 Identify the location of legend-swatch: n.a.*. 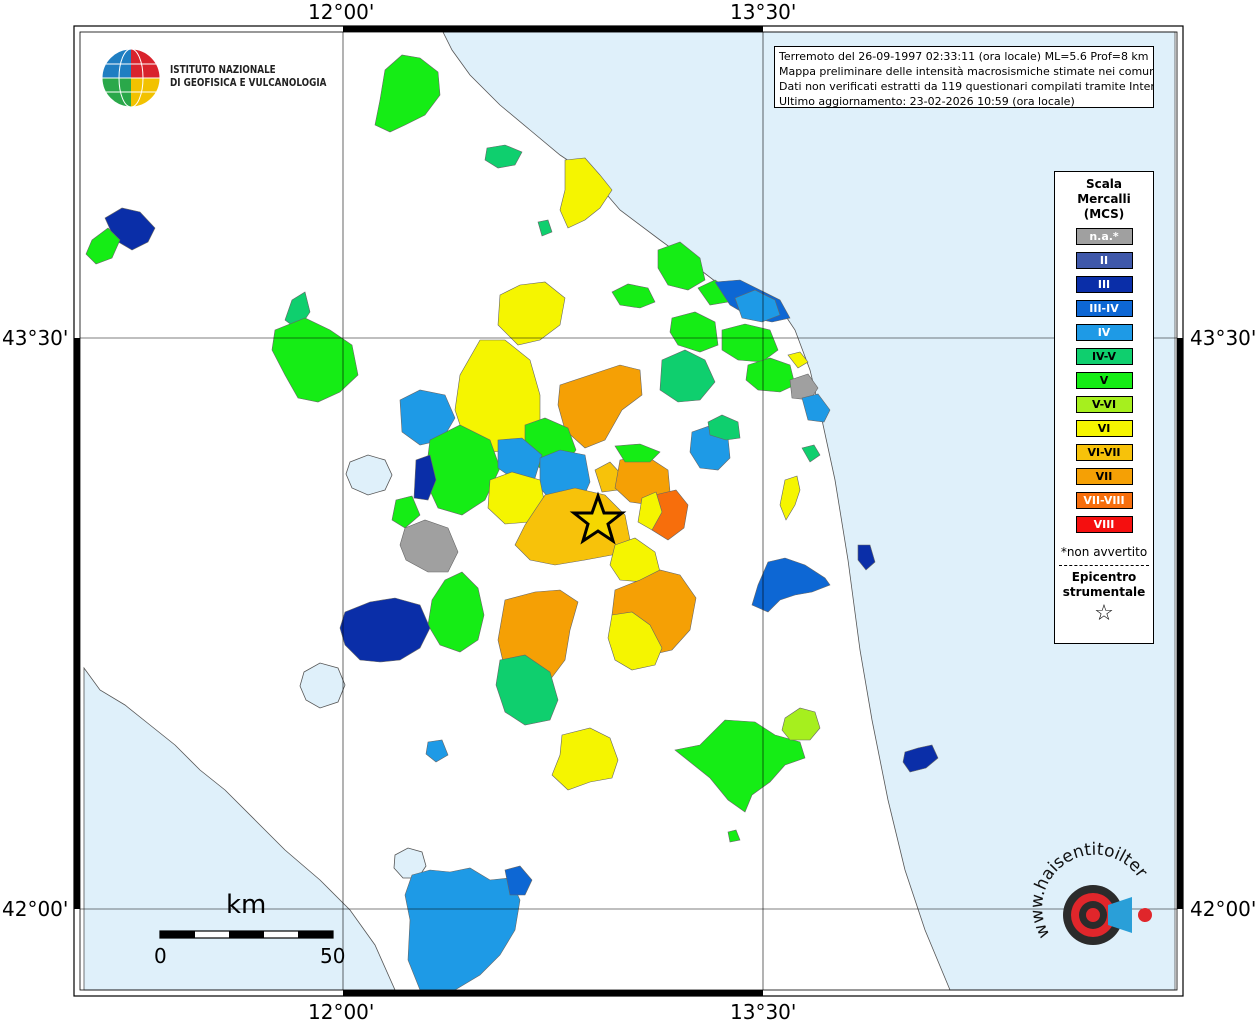
(1104, 236).